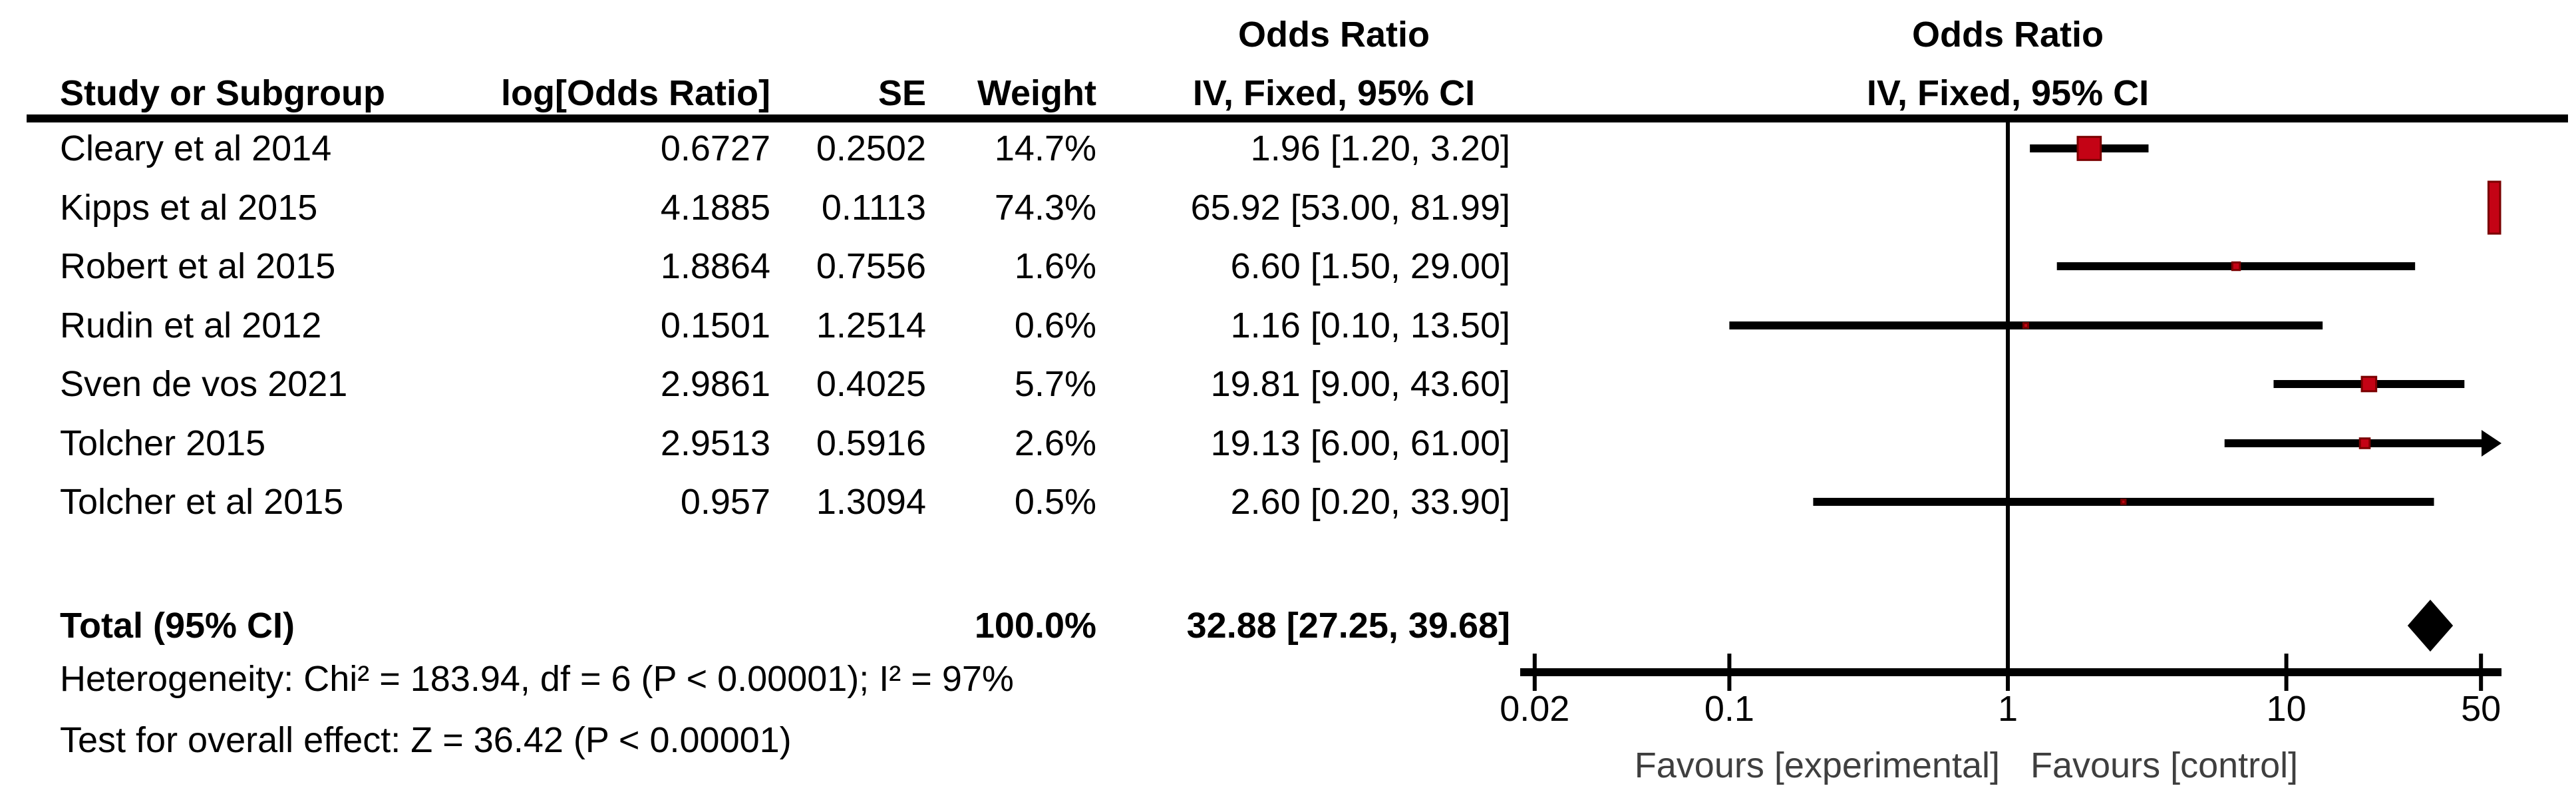  What do you see at coordinates (191, 325) in the screenshot?
I see `study-name: Rudin et al 2012` at bounding box center [191, 325].